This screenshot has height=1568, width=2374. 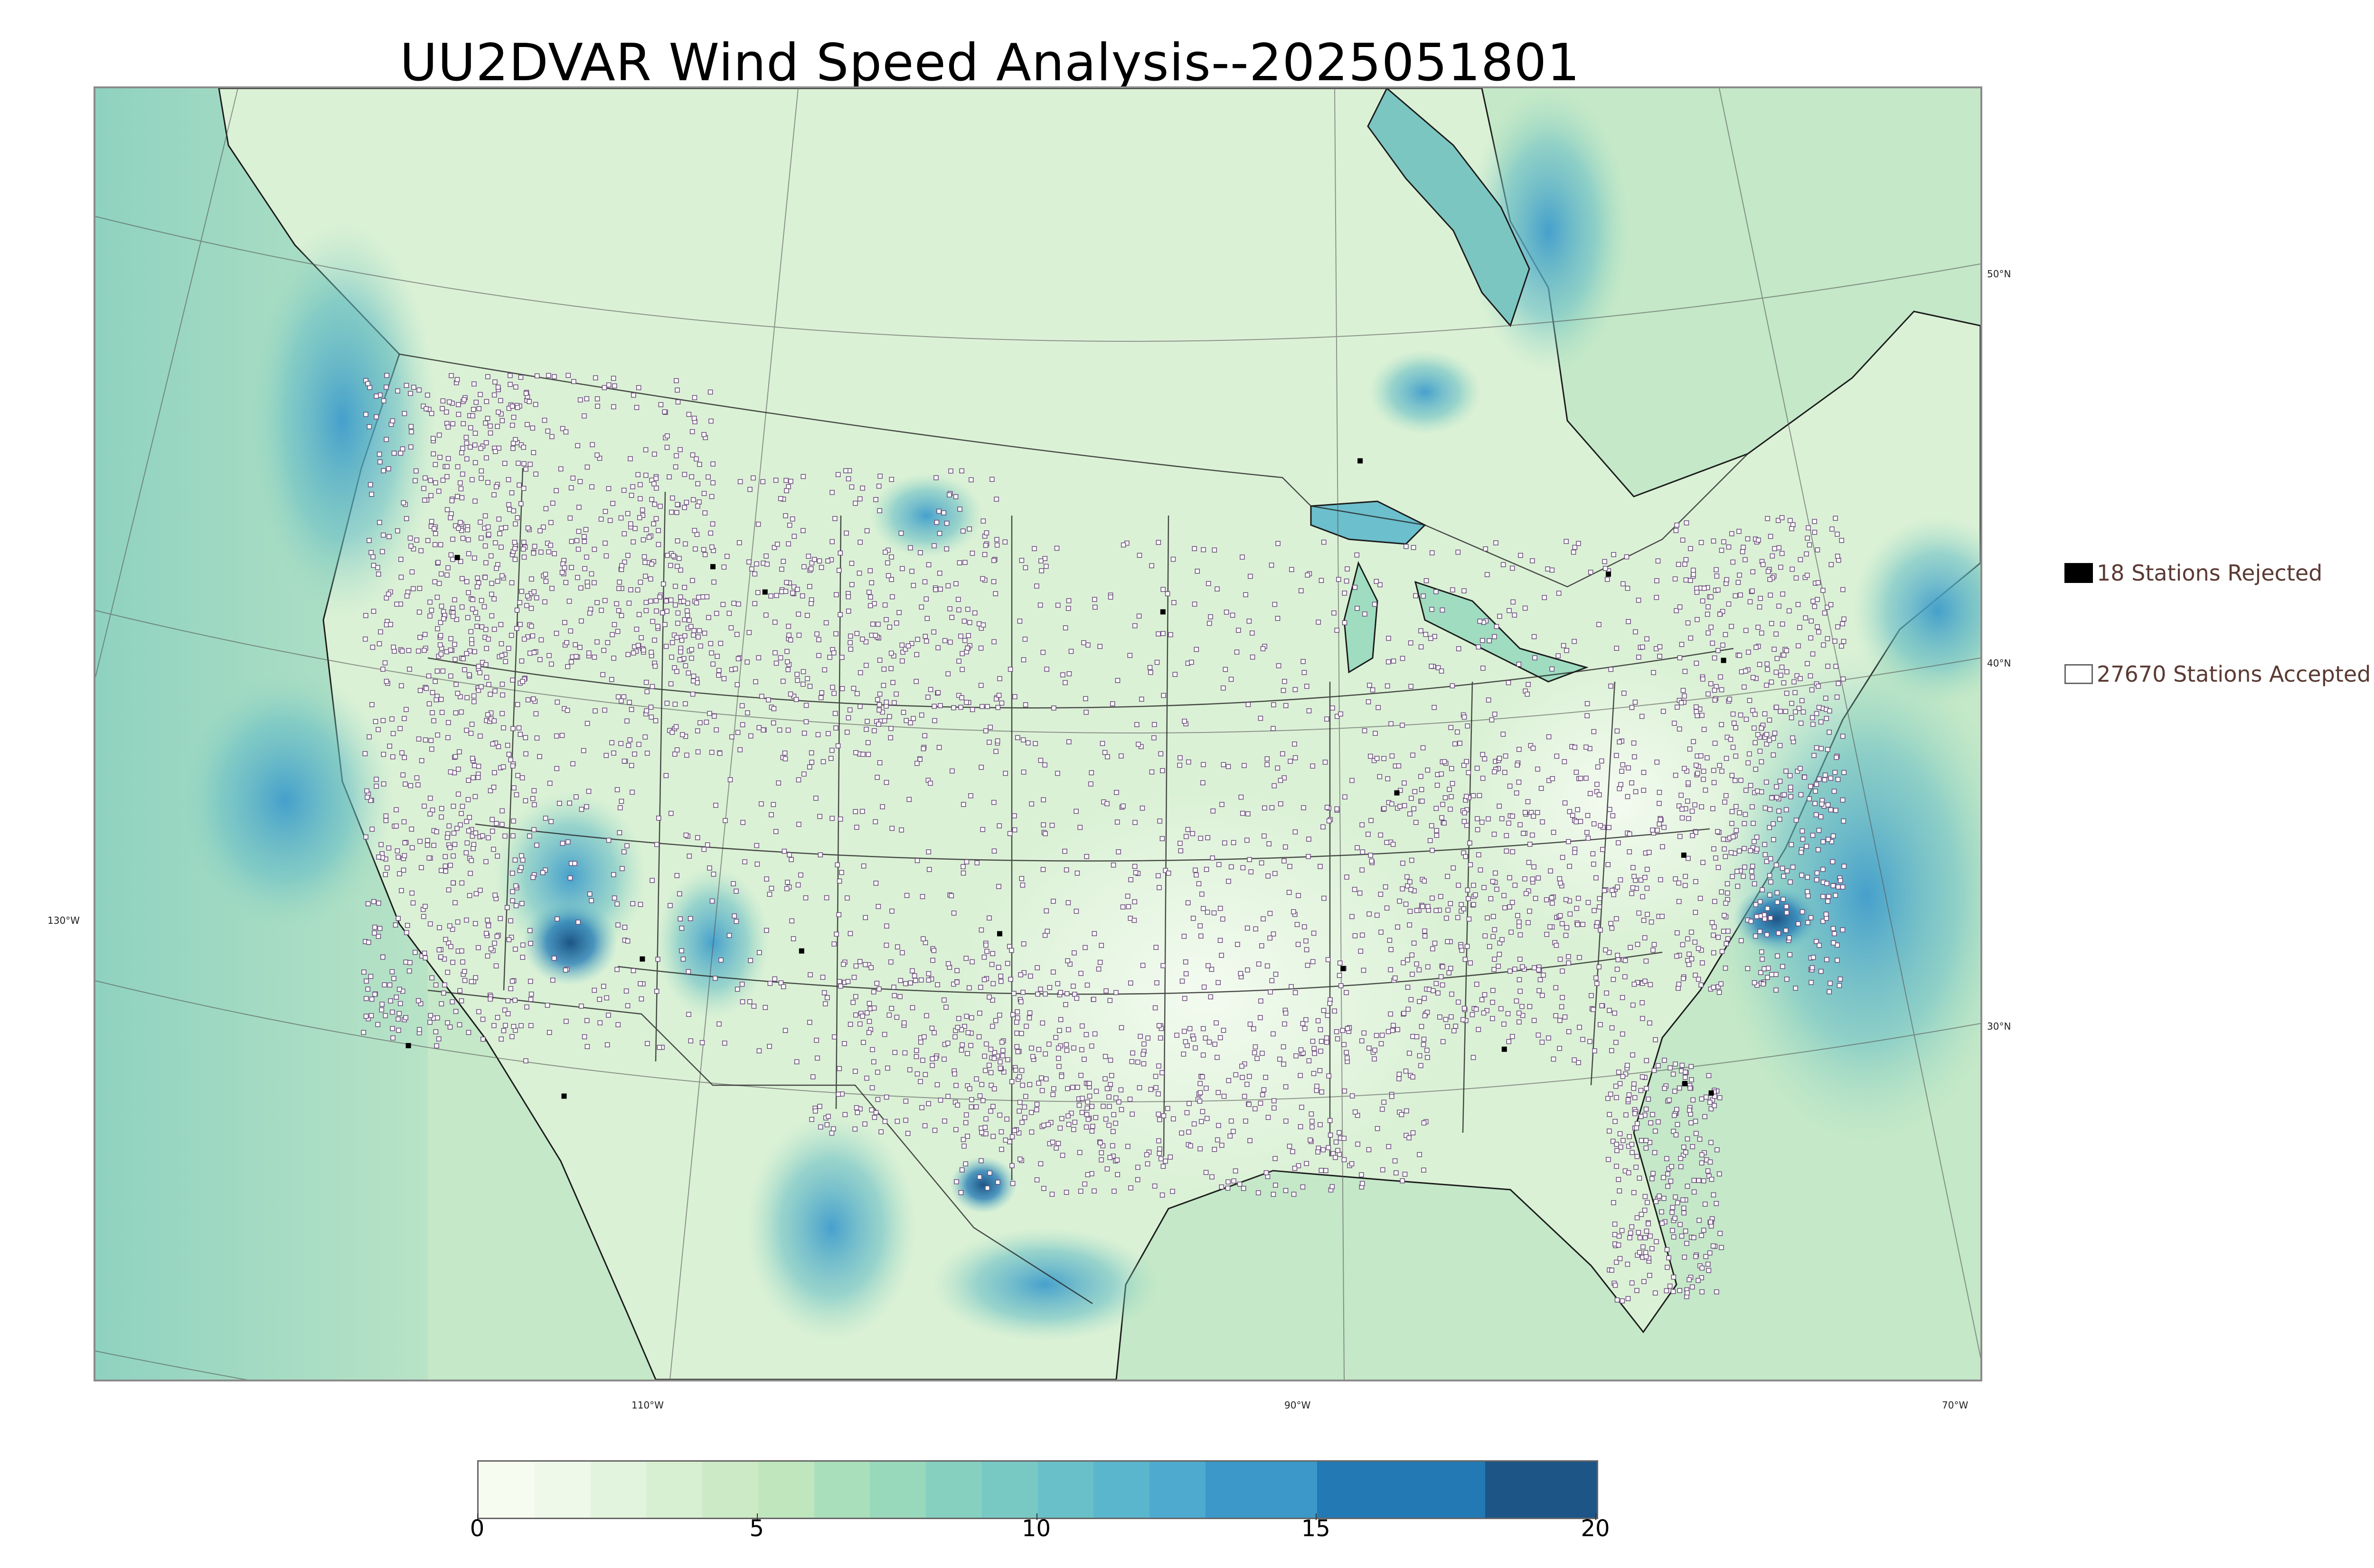 I want to click on meridian-line, so click(x=166, y=382).